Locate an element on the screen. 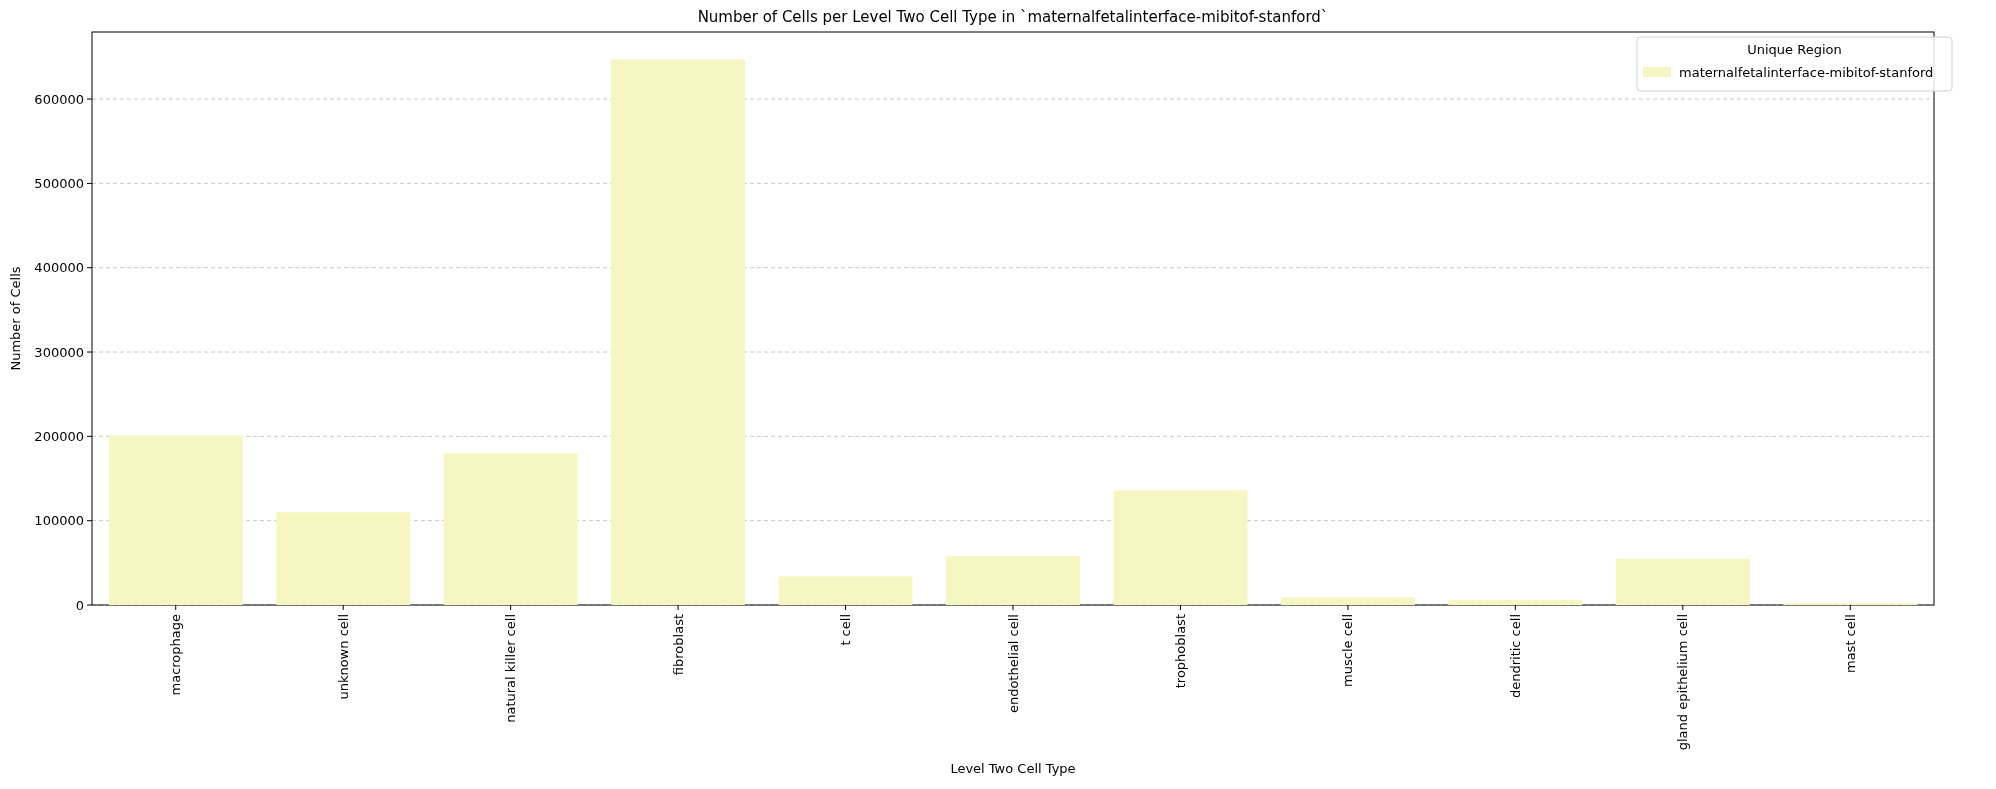 This screenshot has width=1996, height=789. chart-title: Number of Cells per Level Two Cell Type in `maternalfetalinterface-mibitof-stanford` is located at coordinates (1013, 17).